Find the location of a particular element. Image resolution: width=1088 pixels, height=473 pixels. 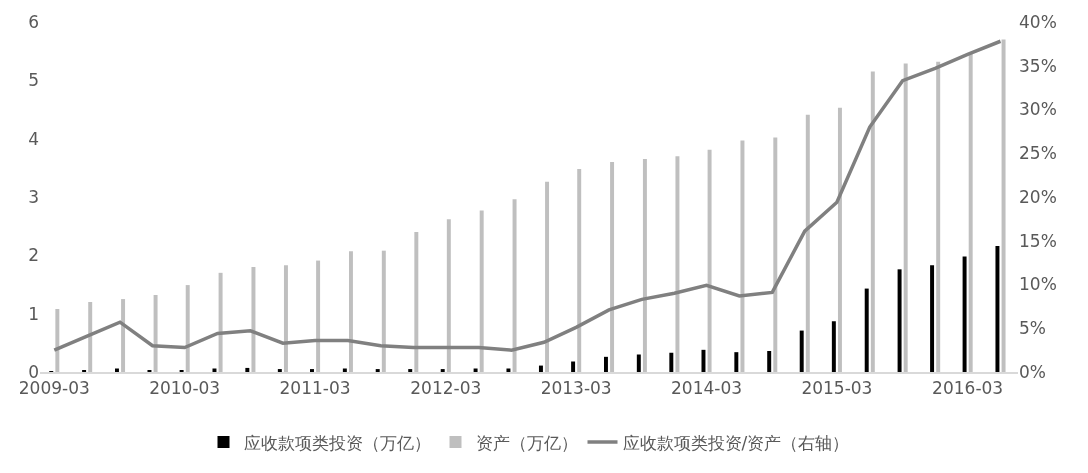

y2-tick-label: 35% is located at coordinates (1038, 65).